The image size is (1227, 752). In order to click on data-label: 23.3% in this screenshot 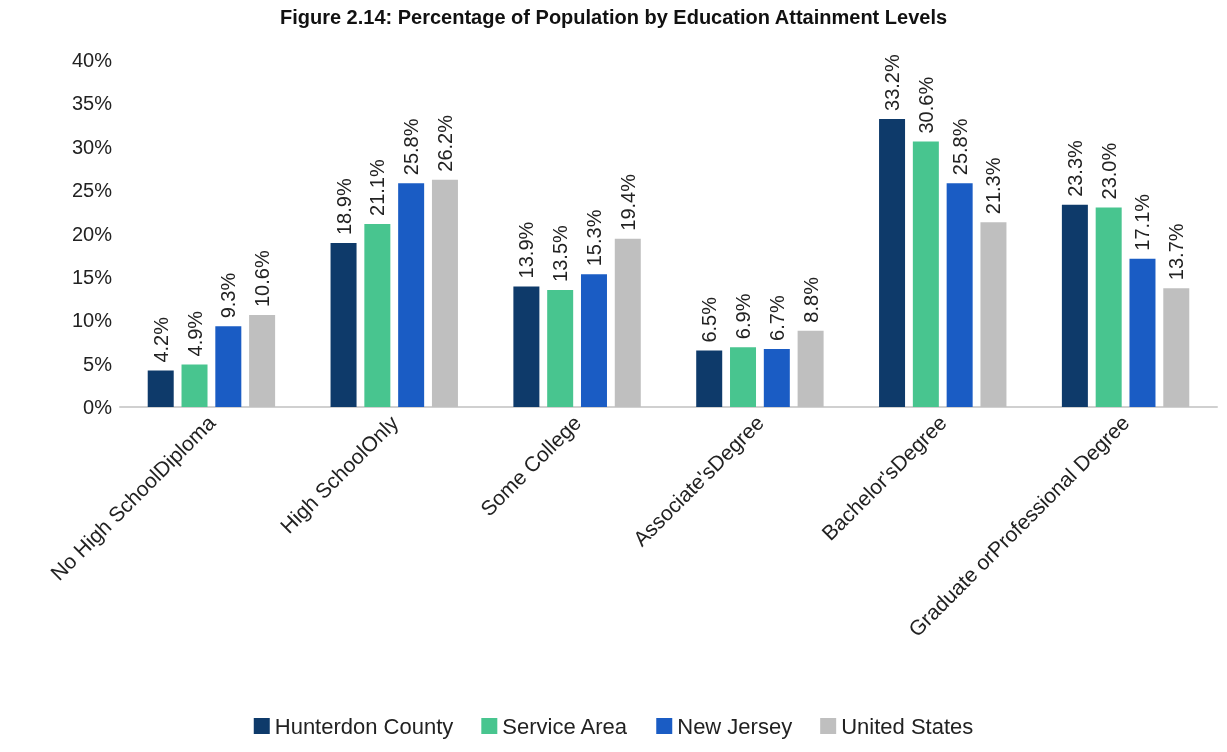, I will do `click(1074, 168)`.